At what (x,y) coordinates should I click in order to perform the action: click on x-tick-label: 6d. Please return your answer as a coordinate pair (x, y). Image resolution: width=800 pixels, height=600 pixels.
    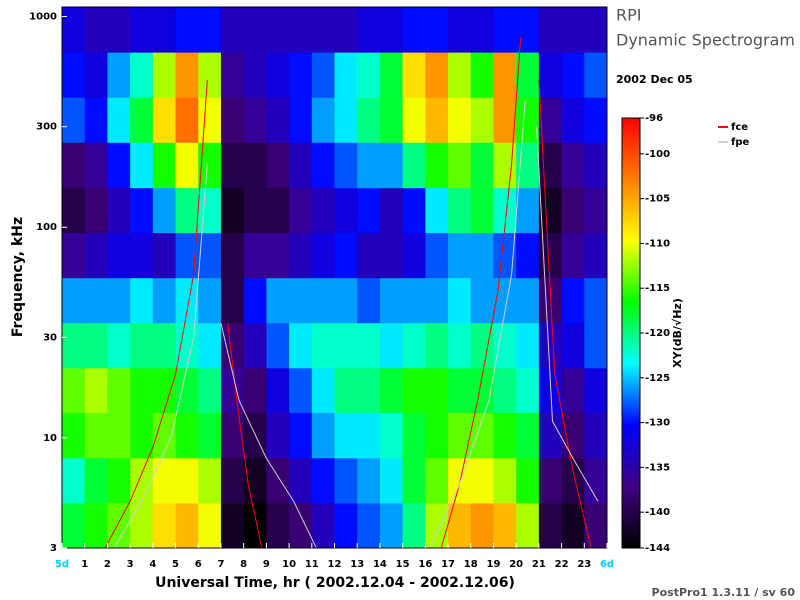
    Looking at the image, I should click on (607, 564).